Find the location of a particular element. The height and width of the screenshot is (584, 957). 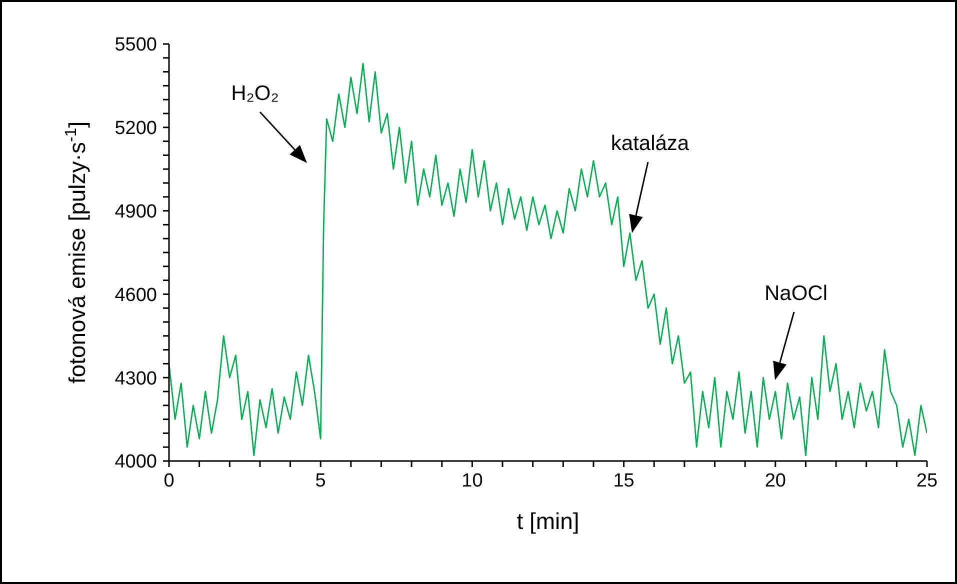

x-tick-label: 0 is located at coordinates (169, 481).